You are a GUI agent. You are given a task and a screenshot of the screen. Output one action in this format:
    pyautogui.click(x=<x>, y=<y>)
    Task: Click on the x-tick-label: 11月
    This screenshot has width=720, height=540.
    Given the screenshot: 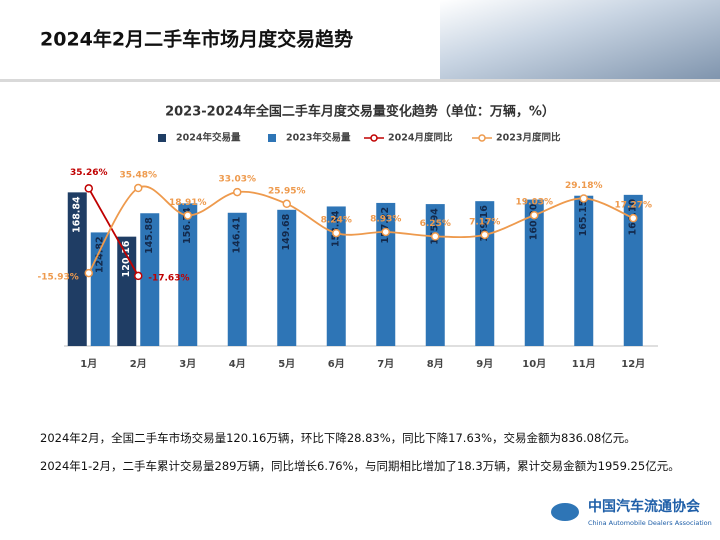 What is the action you would take?
    pyautogui.click(x=584, y=364)
    